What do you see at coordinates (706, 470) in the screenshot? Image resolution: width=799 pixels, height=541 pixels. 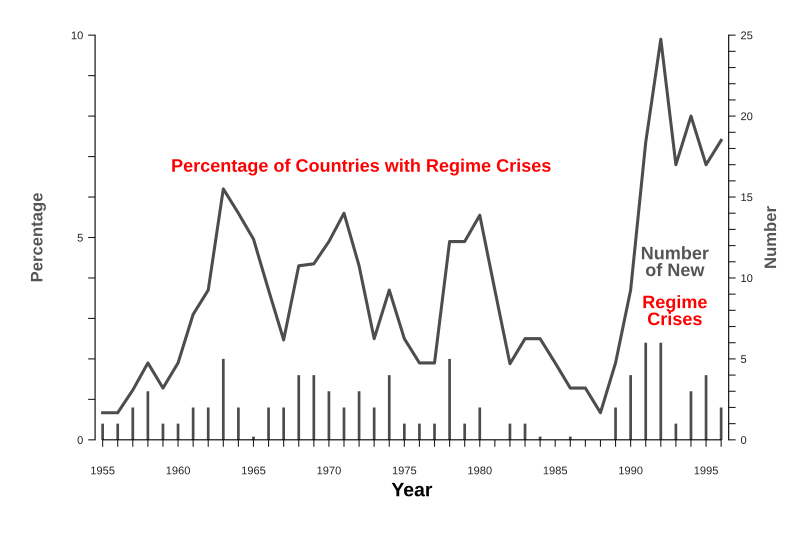 I see `x-tick-label: 1995` at bounding box center [706, 470].